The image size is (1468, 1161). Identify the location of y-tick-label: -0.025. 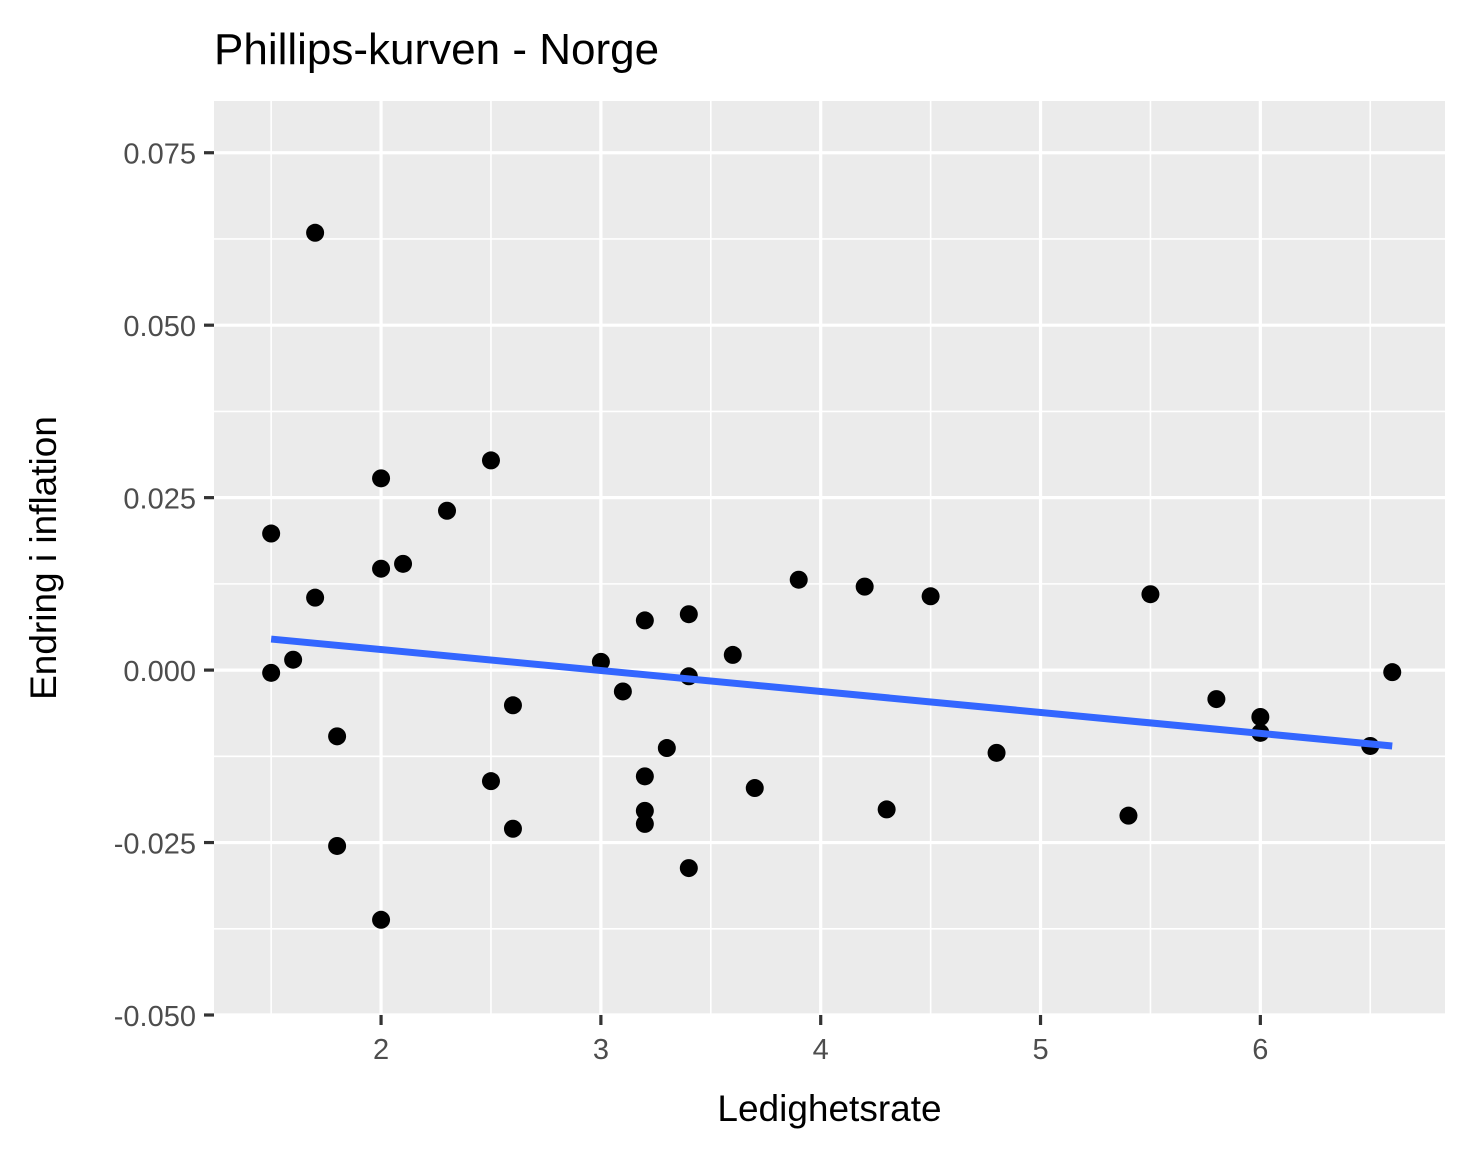
(155, 845).